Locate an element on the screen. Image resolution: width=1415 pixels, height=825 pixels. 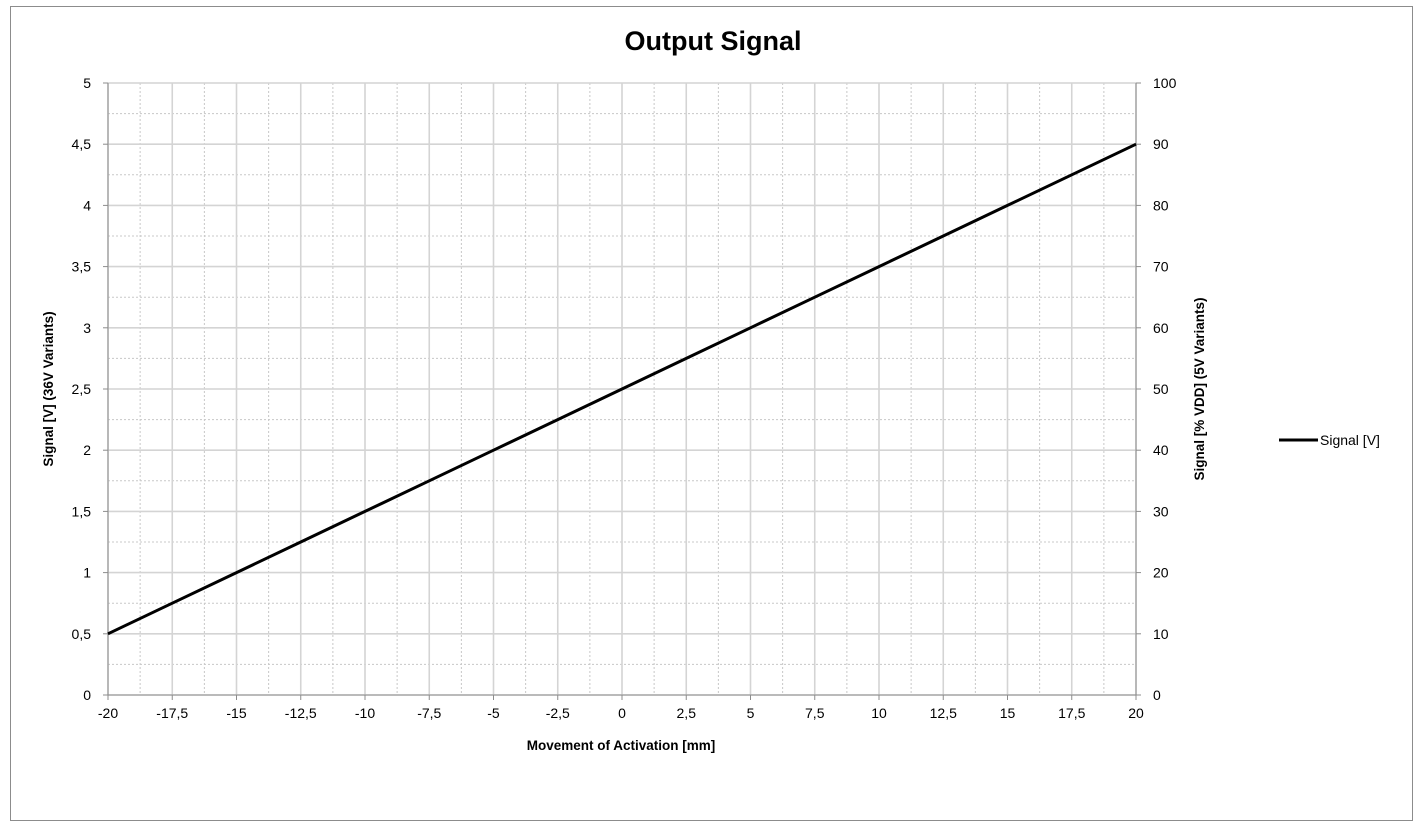
x-tick-label: 15 is located at coordinates (1008, 713).